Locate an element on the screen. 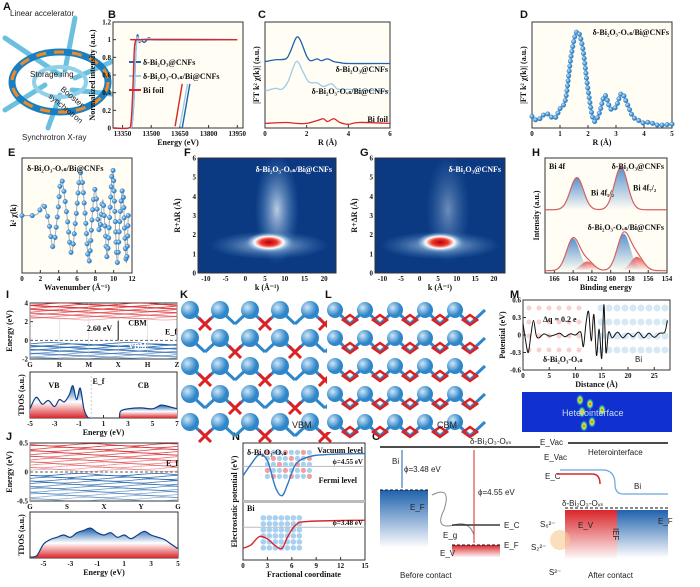 The image size is (700, 587). x-tick-label: 9 is located at coordinates (316, 566).